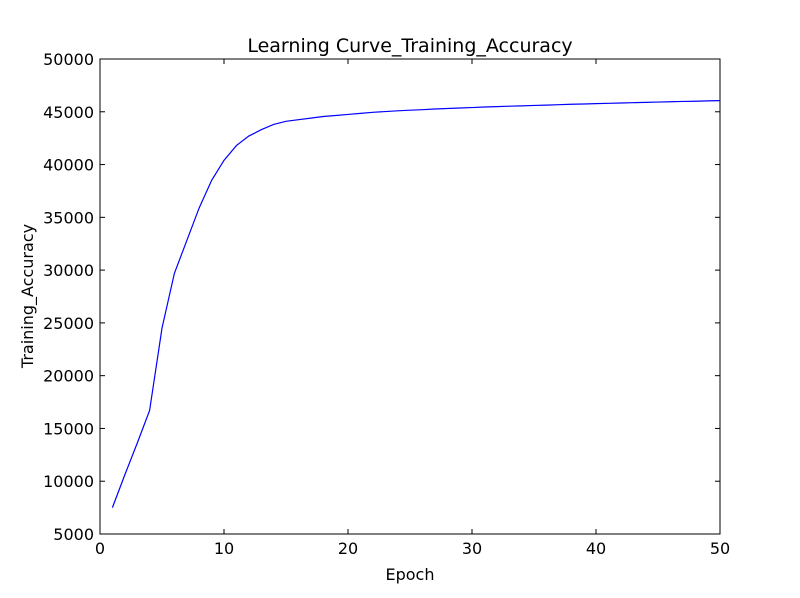 Image resolution: width=800 pixels, height=598 pixels. What do you see at coordinates (68, 481) in the screenshot?
I see `y-tick-label: 10000` at bounding box center [68, 481].